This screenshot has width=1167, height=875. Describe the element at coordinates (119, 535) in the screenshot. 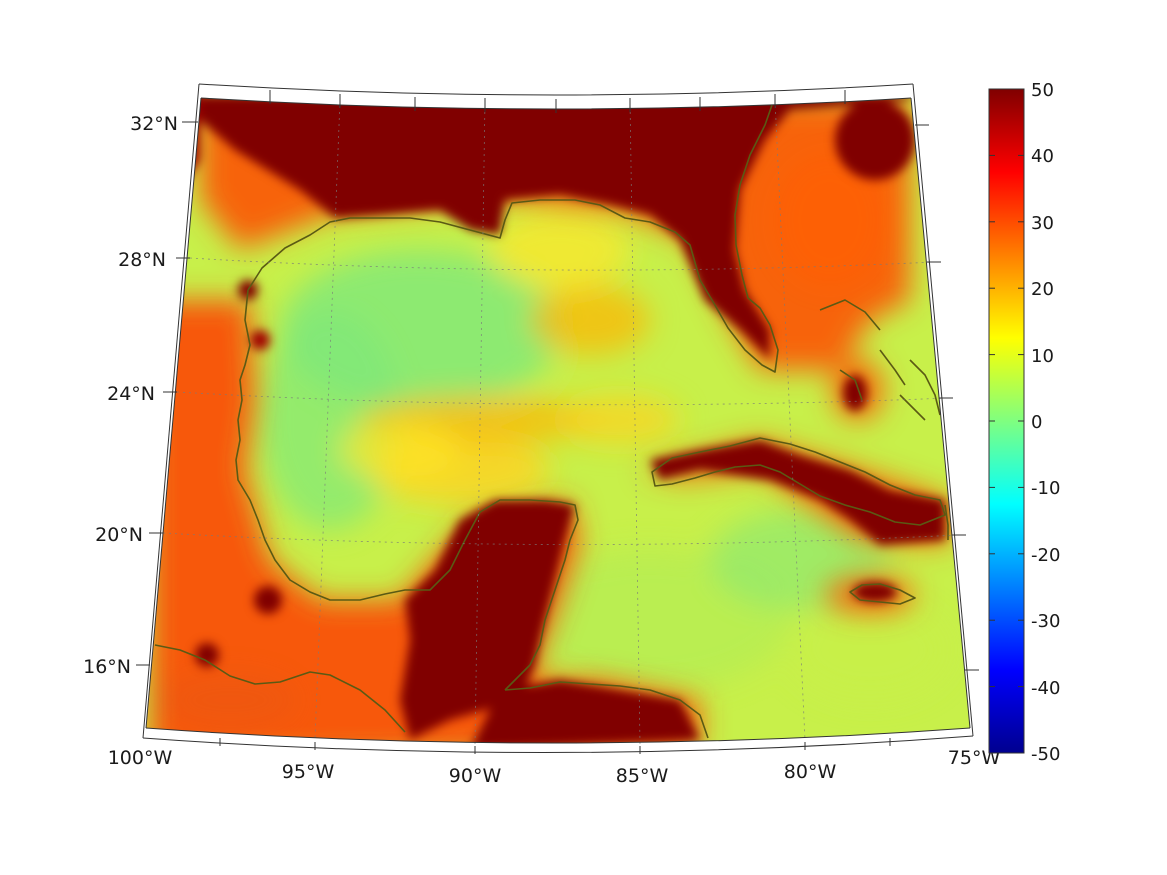

I see `lat-label-20n: 20°N` at that location.